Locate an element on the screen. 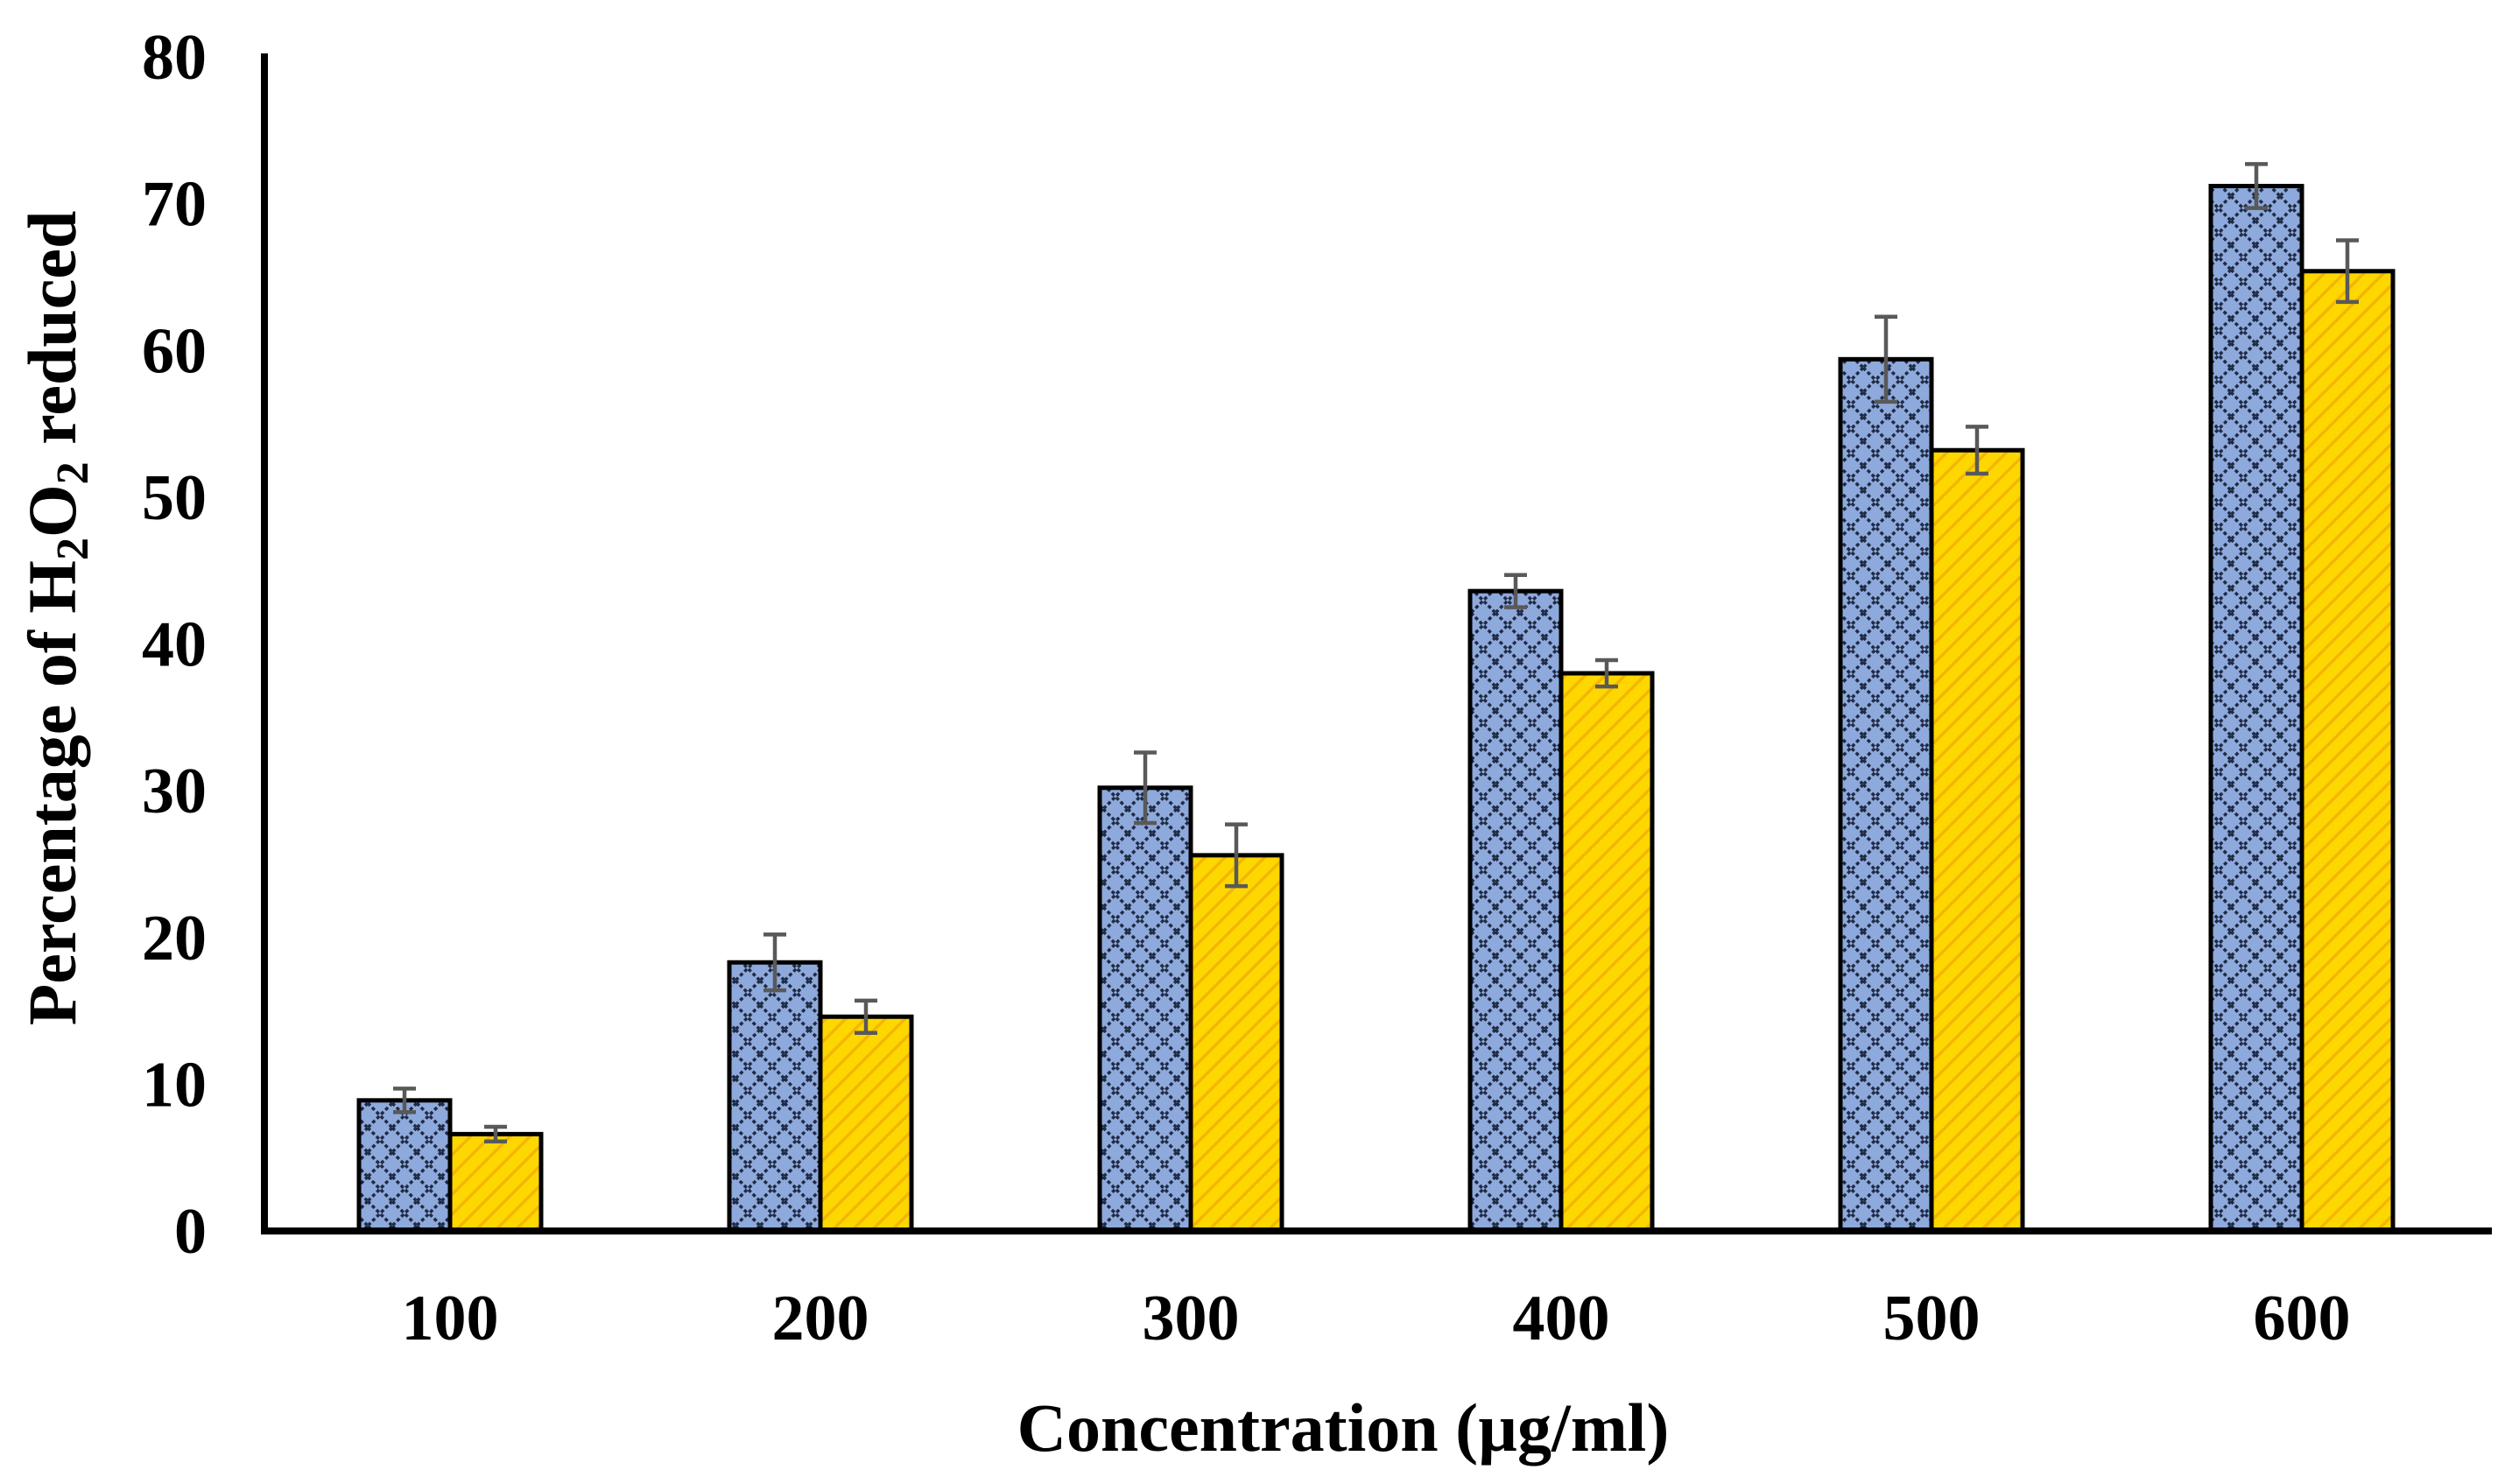 This screenshot has width=2512, height=1484. y-axis-title-part: reduced is located at coordinates (52, 336).